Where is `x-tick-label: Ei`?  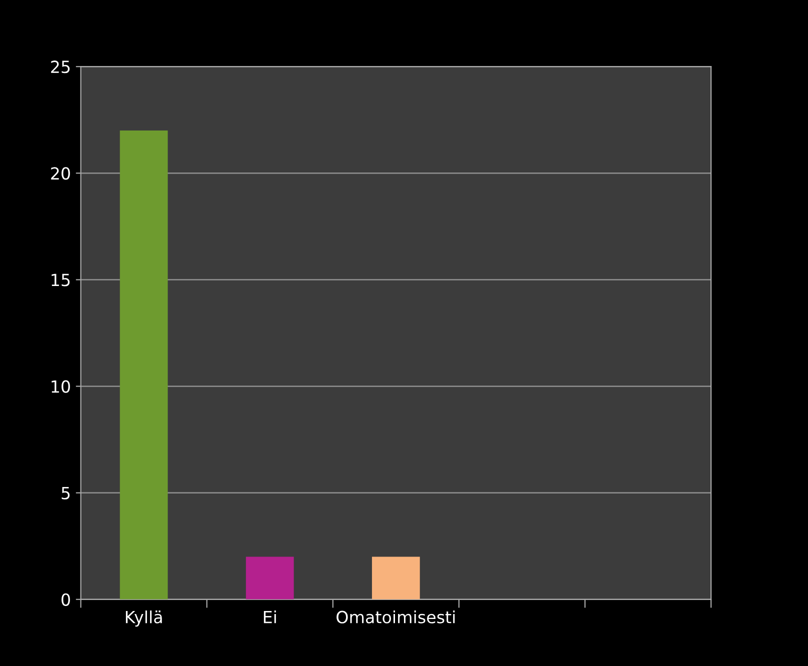 x-tick-label: Ei is located at coordinates (270, 617).